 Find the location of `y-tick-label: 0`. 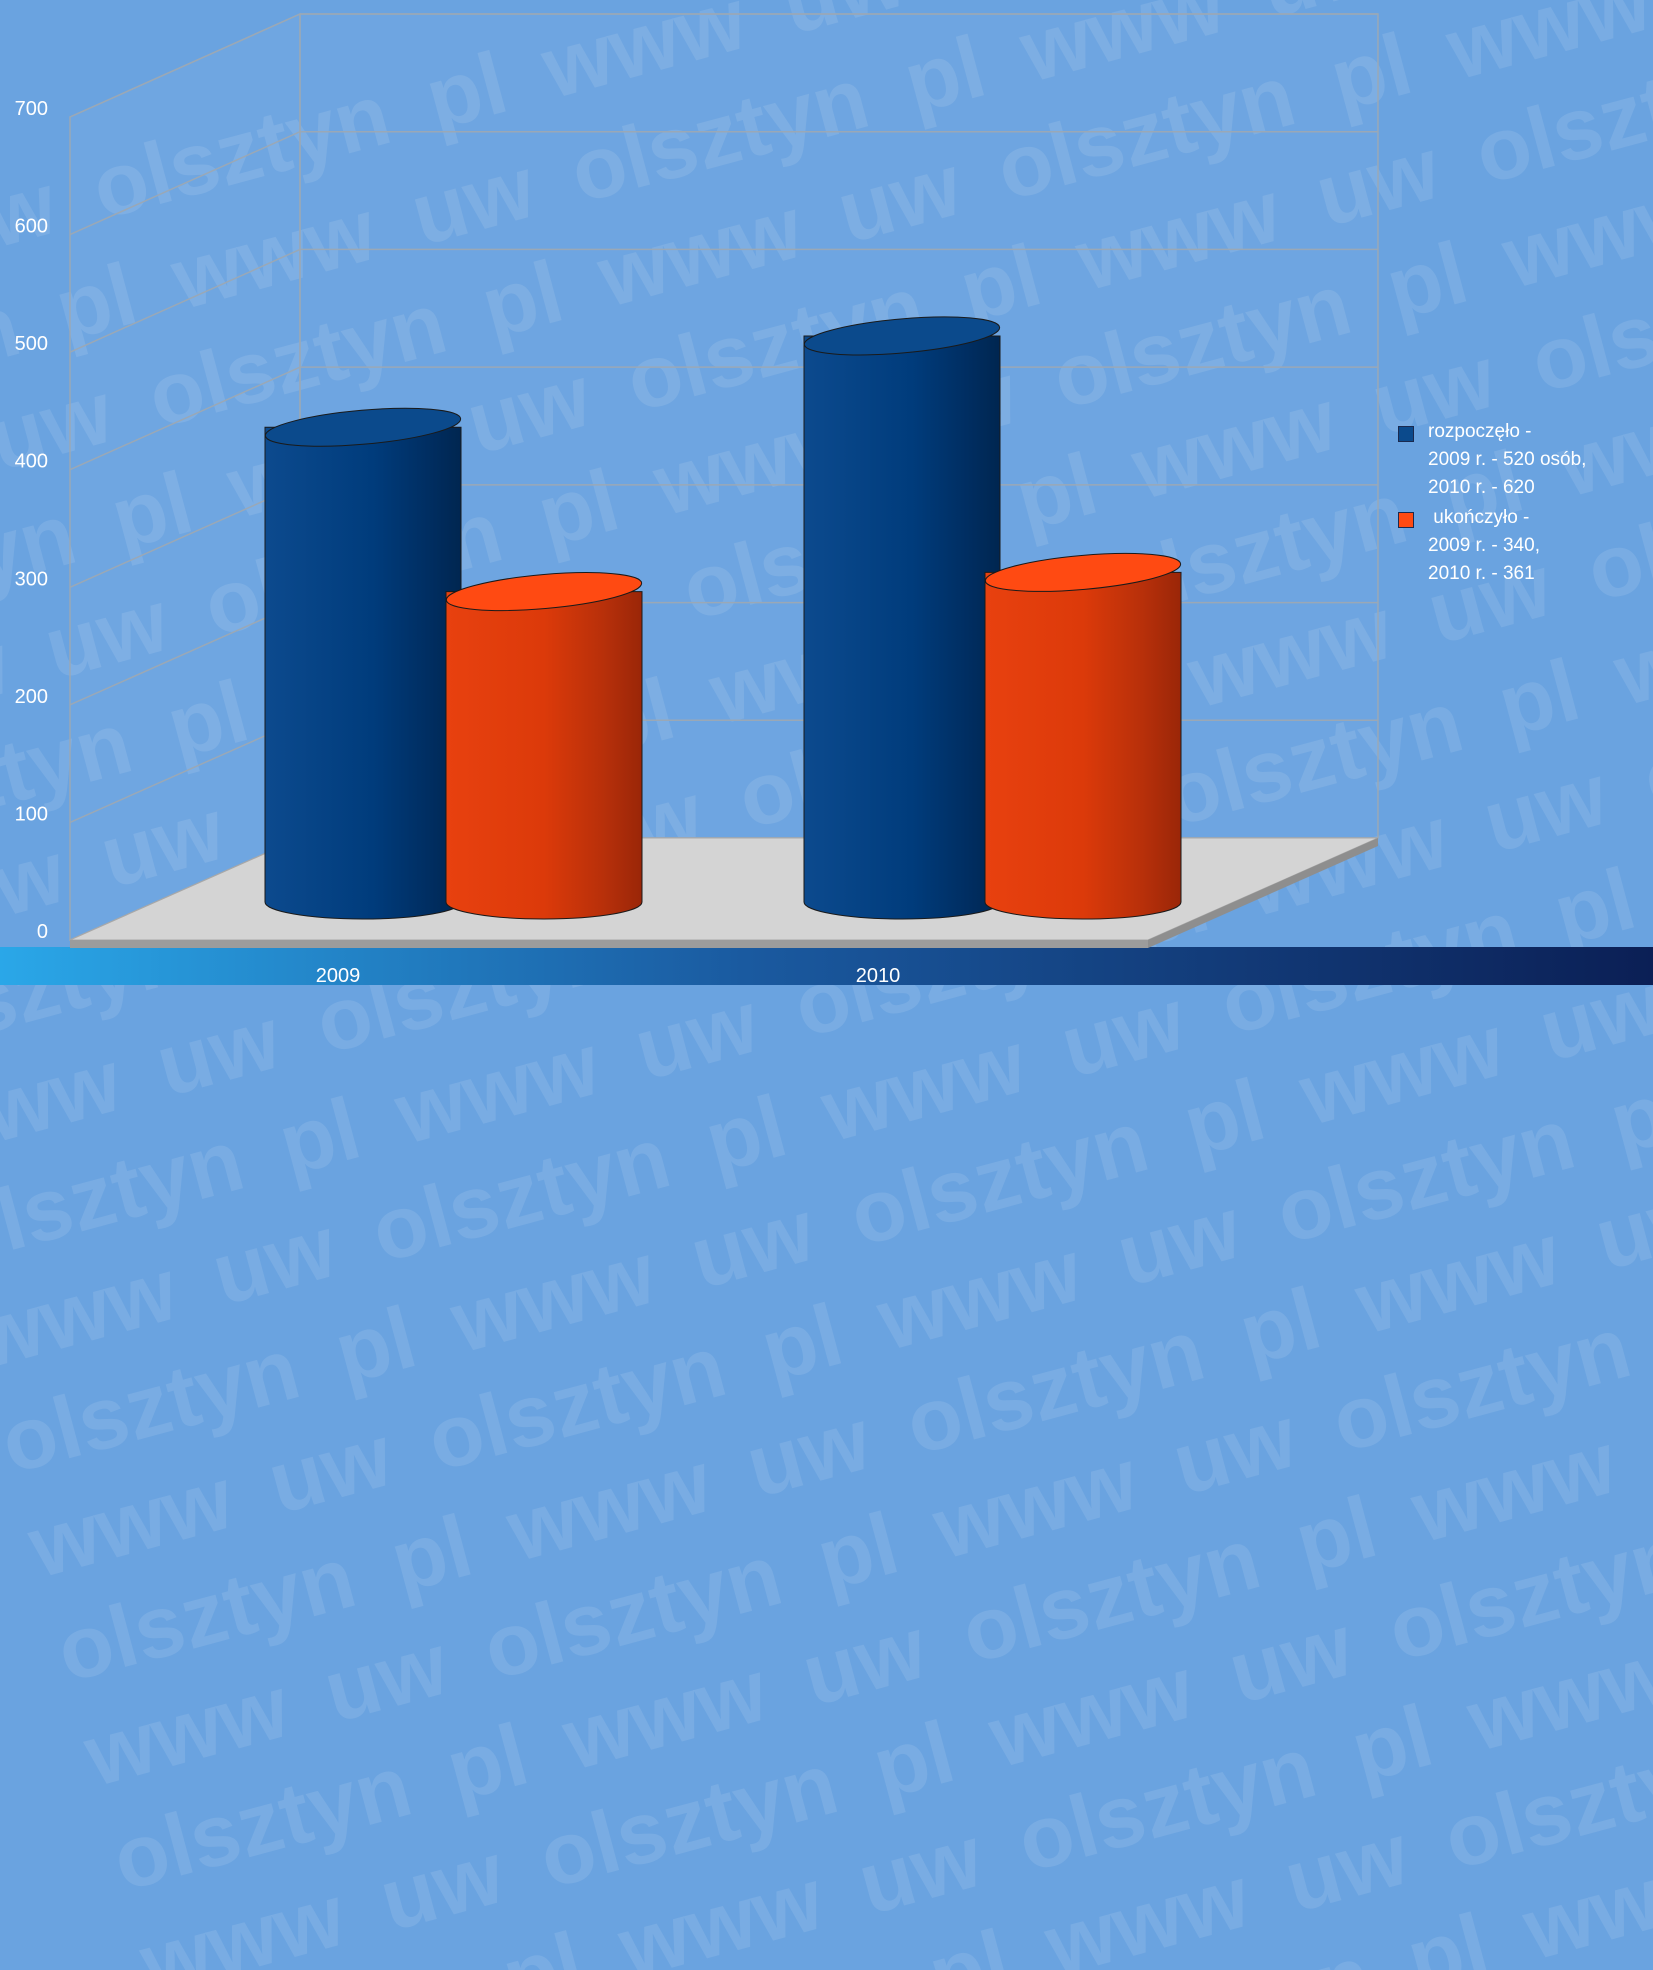

y-tick-label: 0 is located at coordinates (42, 932).